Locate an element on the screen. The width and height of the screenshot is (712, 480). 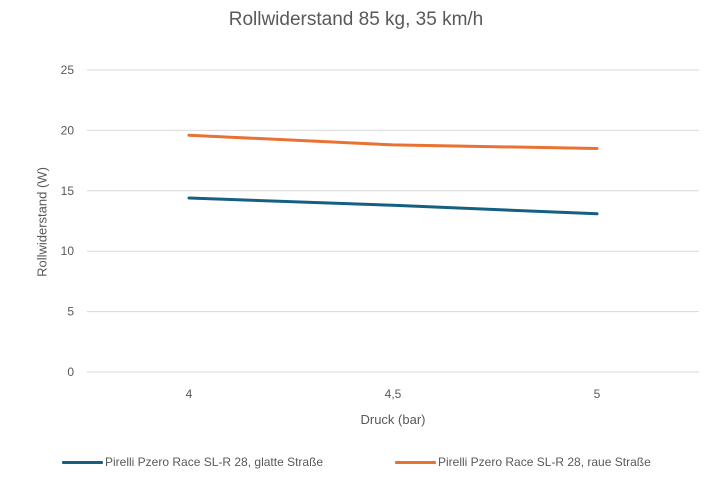
y-tick-label: 10 is located at coordinates (68, 251).